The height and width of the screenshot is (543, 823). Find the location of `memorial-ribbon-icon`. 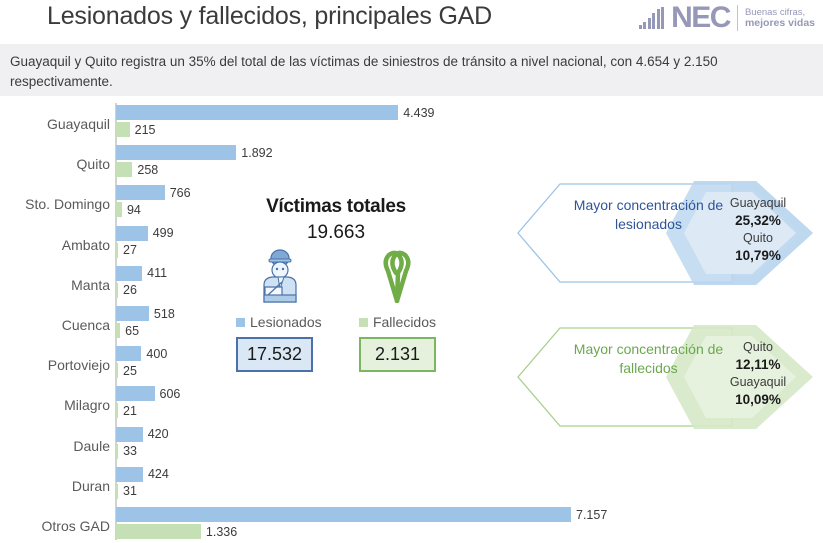

memorial-ribbon-icon is located at coordinates (397, 278).